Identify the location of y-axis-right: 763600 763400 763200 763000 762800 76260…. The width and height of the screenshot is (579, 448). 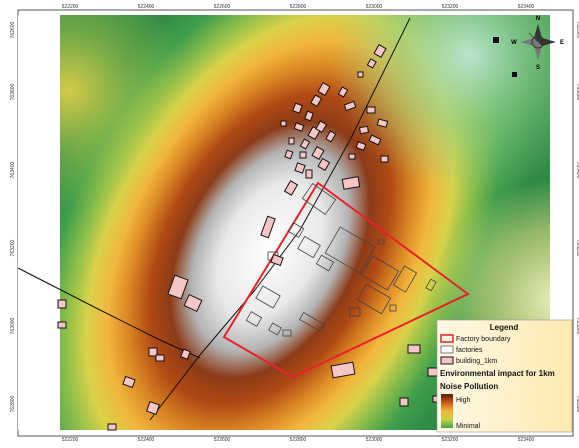
(577, 217).